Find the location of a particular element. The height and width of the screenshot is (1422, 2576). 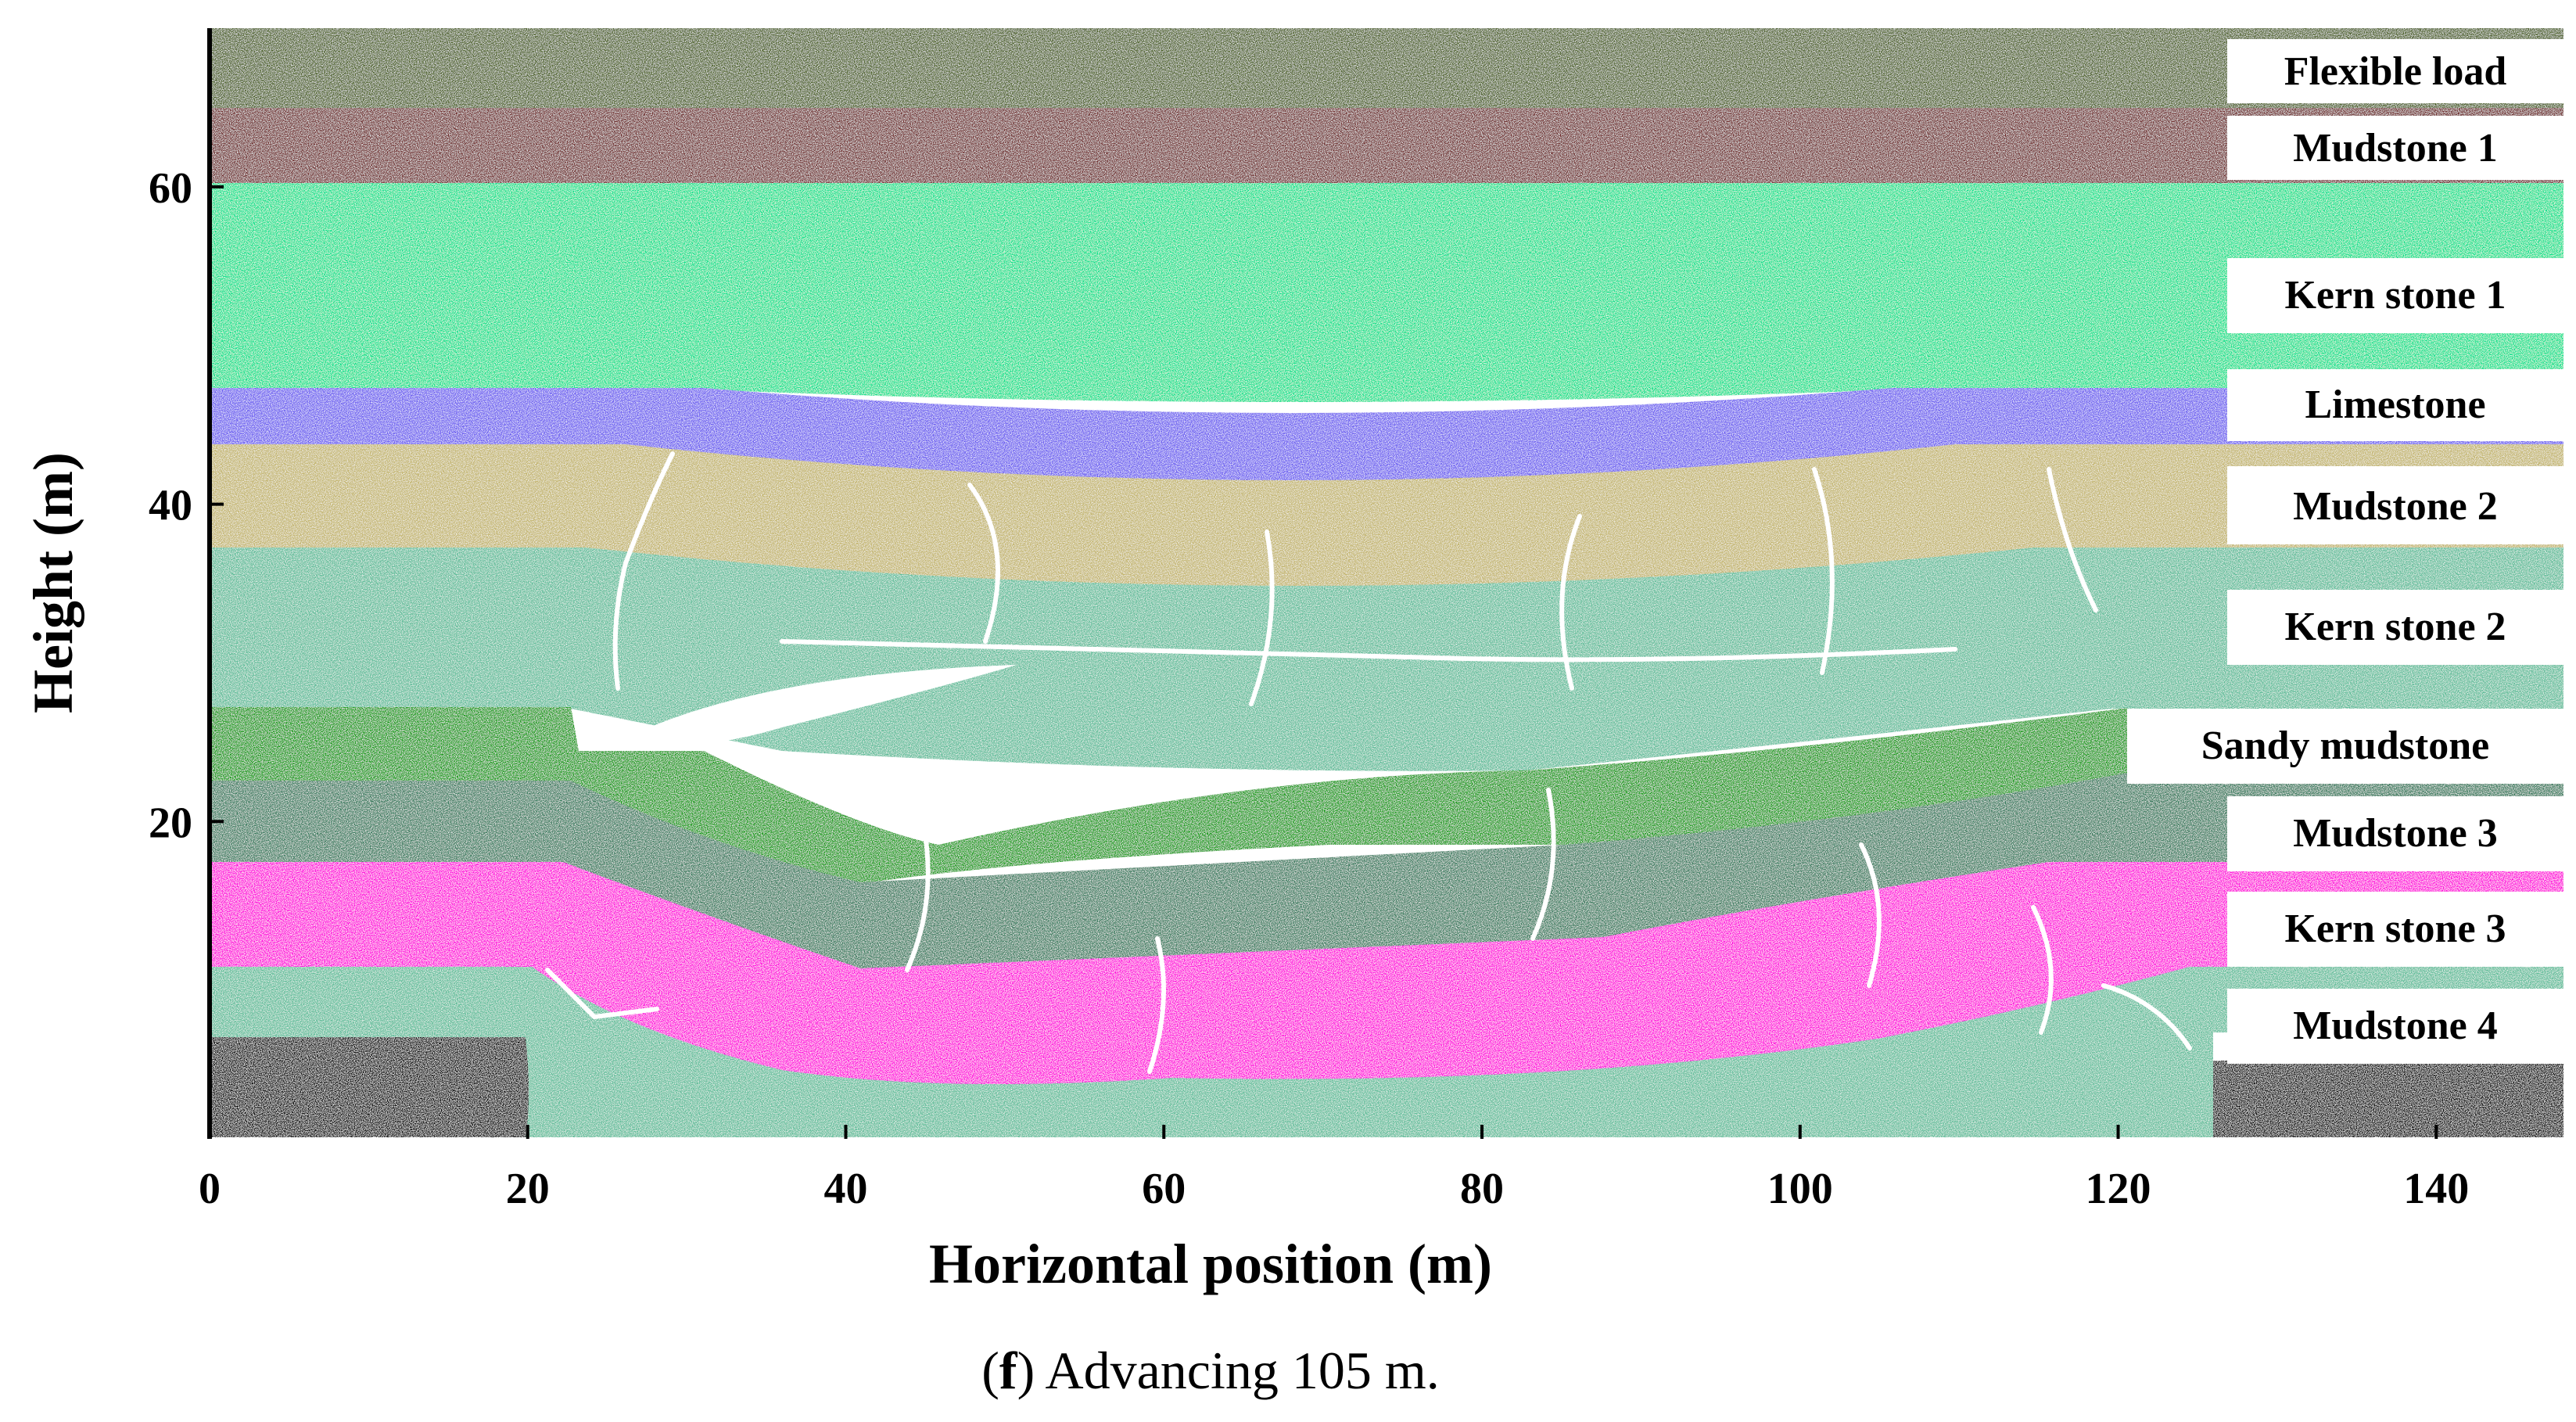

label-kern-stone-1: Kern stone 1 is located at coordinates (2395, 295).